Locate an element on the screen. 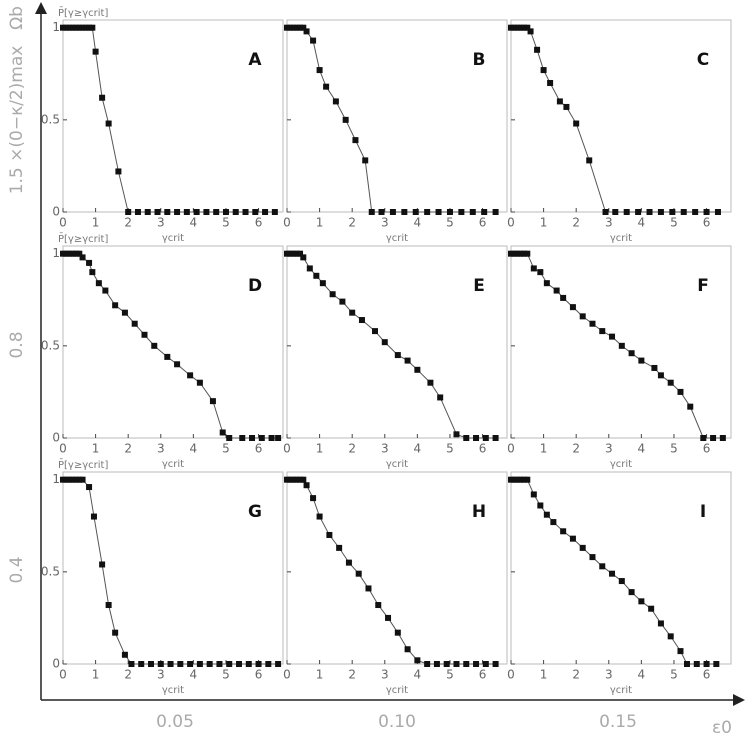 The height and width of the screenshot is (747, 747). y-axis-label: P̄[γ≥γcrit] is located at coordinates (83, 12).